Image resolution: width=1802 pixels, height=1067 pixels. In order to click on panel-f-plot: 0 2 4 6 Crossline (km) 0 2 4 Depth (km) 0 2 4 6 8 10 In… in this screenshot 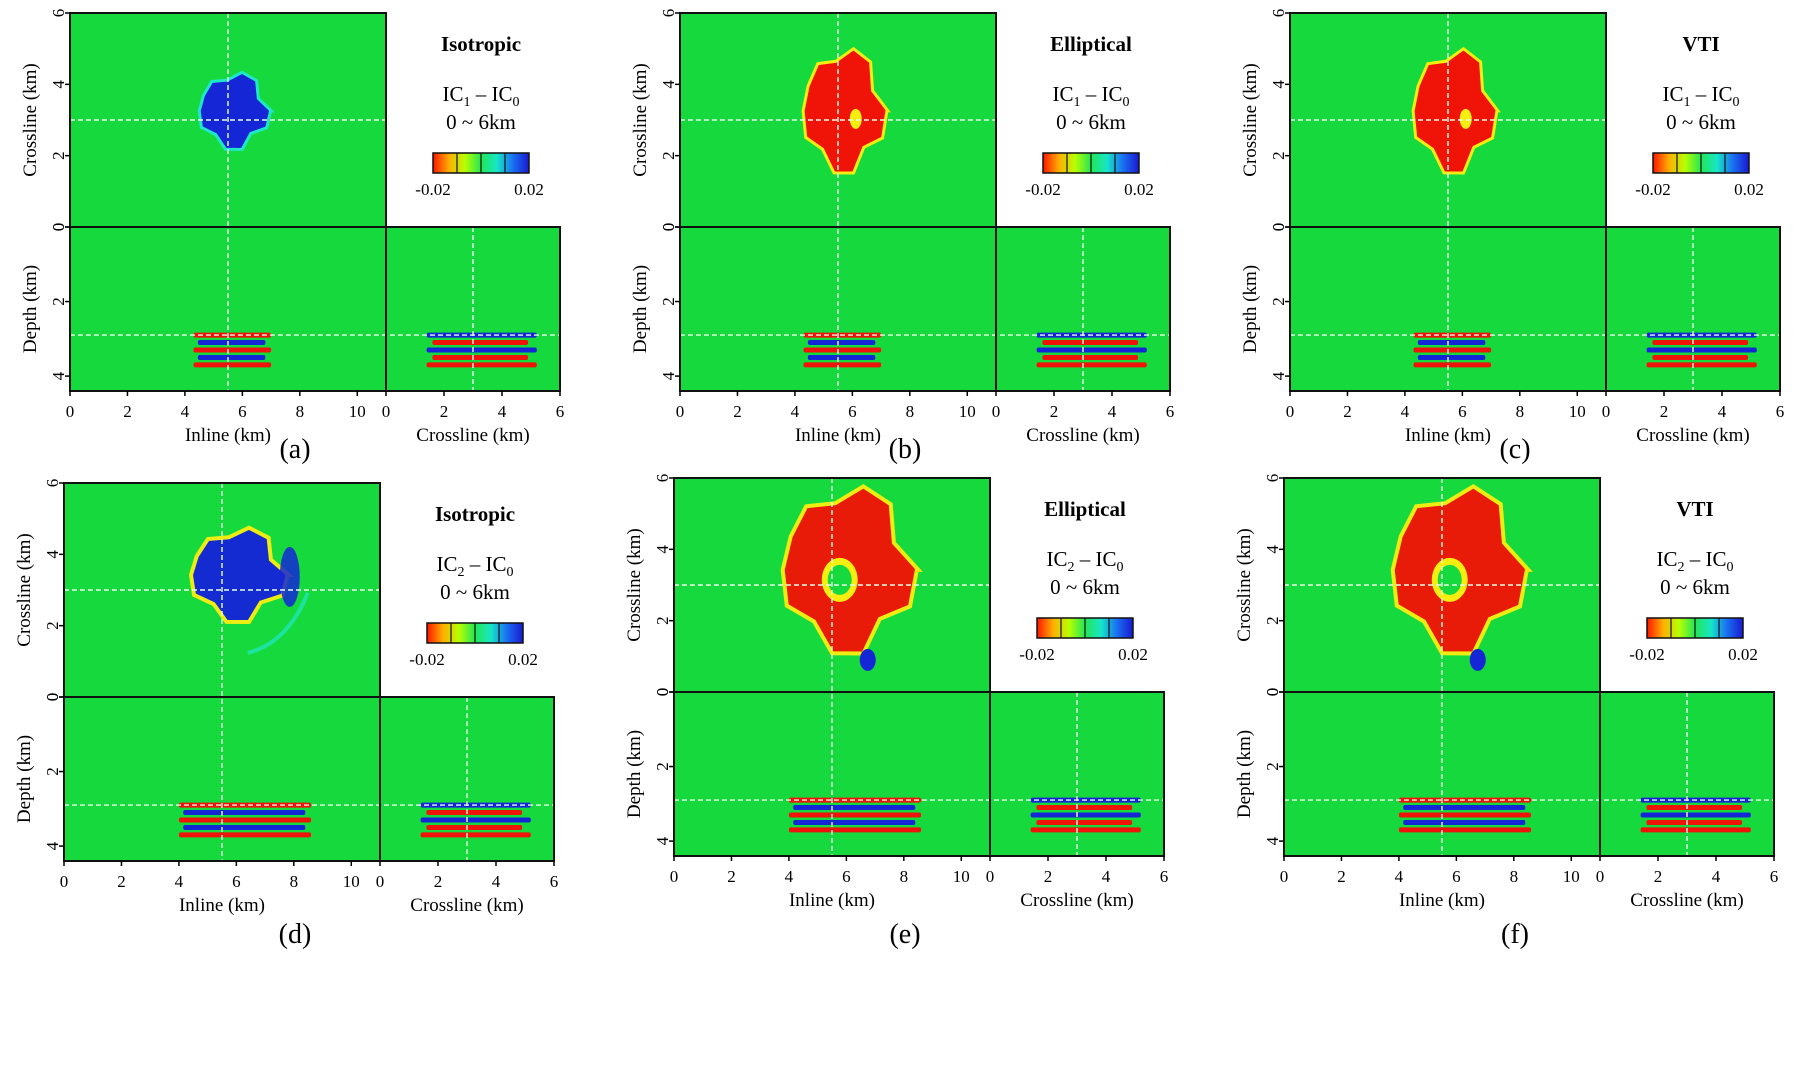, I will do `click(1506, 692)`.